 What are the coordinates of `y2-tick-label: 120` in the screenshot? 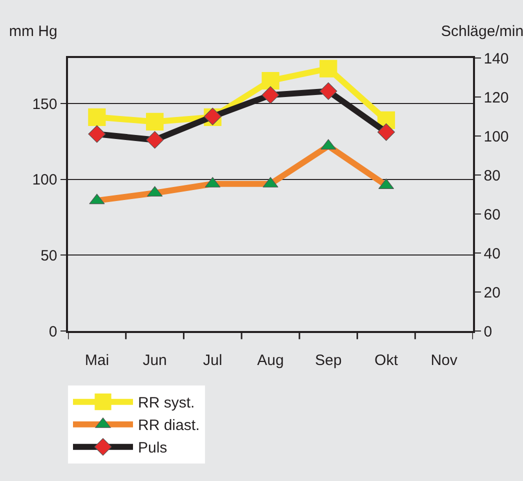 It's located at (496, 97).